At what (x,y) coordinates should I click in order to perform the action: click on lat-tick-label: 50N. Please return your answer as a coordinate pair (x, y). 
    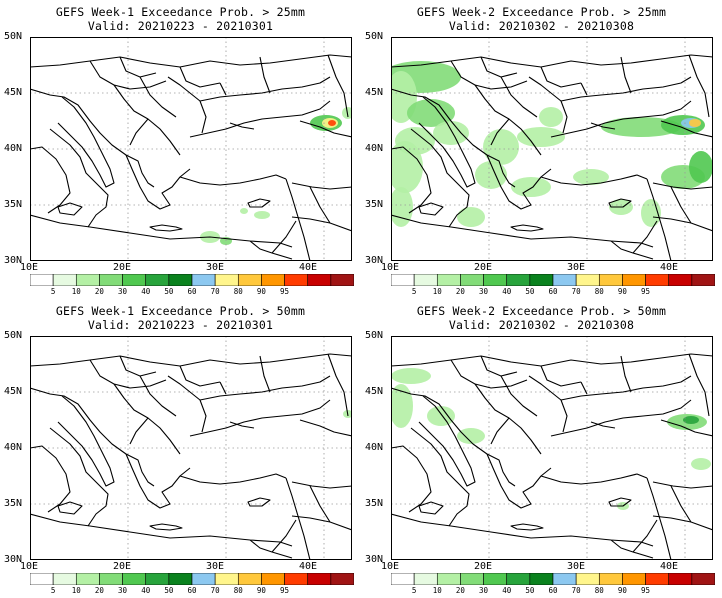
    Looking at the image, I should click on (374, 36).